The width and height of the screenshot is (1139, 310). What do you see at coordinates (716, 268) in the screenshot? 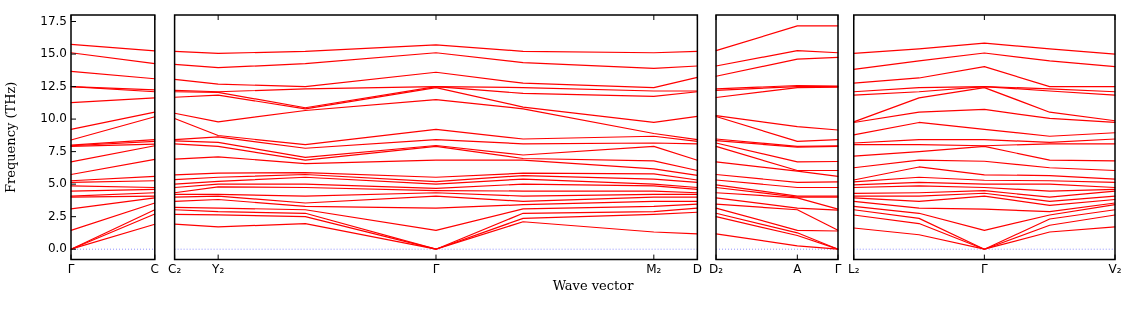
I see `x-tick-label: D₂` at bounding box center [716, 268].